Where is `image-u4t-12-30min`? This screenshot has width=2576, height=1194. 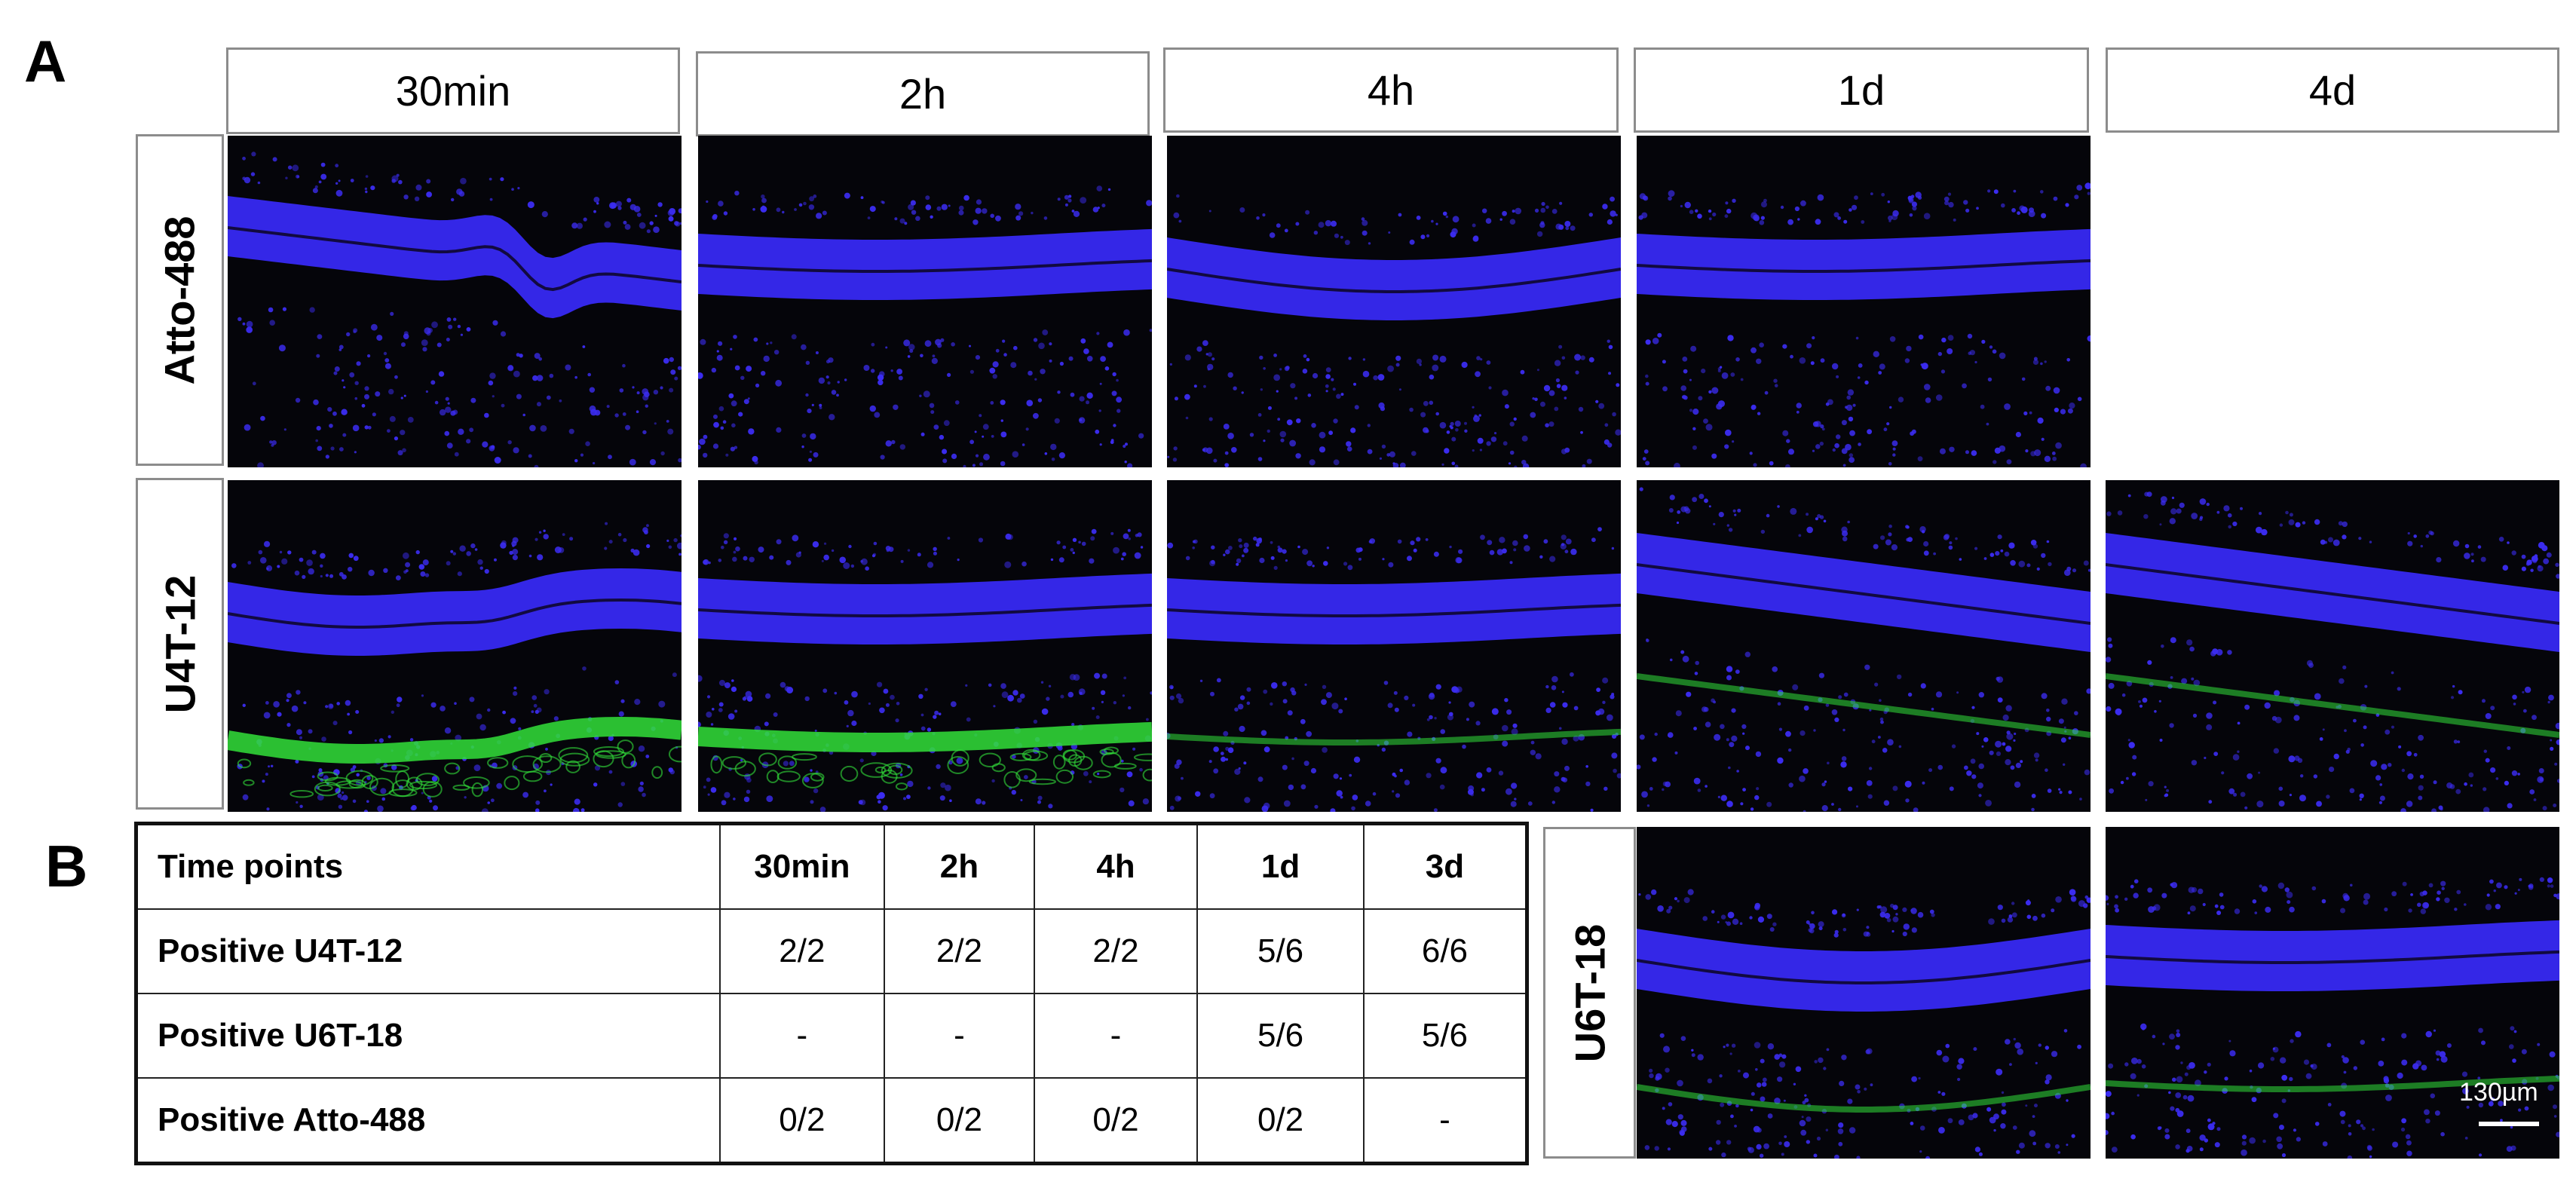 image-u4t-12-30min is located at coordinates (455, 646).